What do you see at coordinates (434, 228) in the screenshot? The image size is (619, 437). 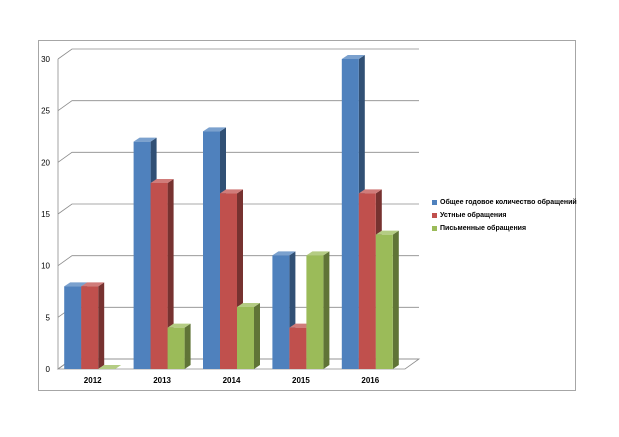 I see `legend-swatch-written` at bounding box center [434, 228].